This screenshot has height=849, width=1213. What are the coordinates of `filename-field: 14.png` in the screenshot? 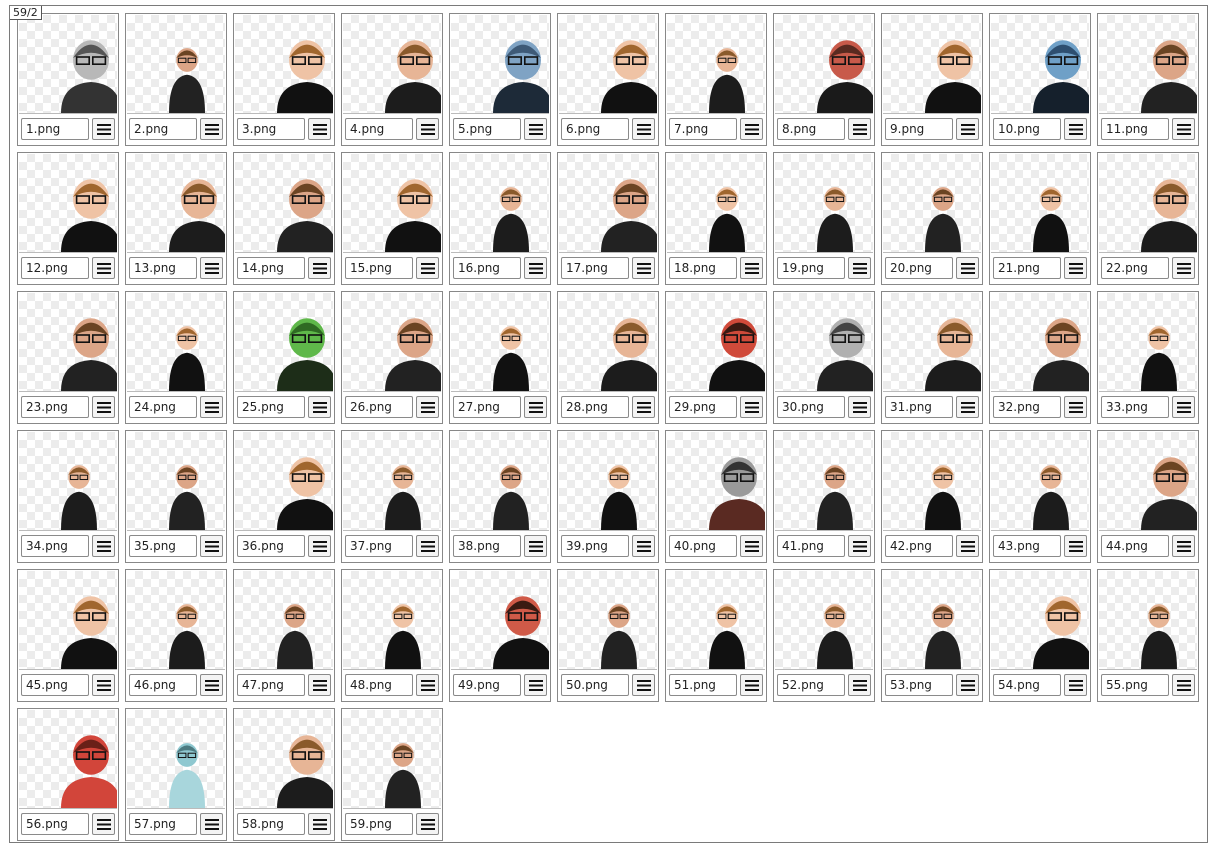 It's located at (271, 268).